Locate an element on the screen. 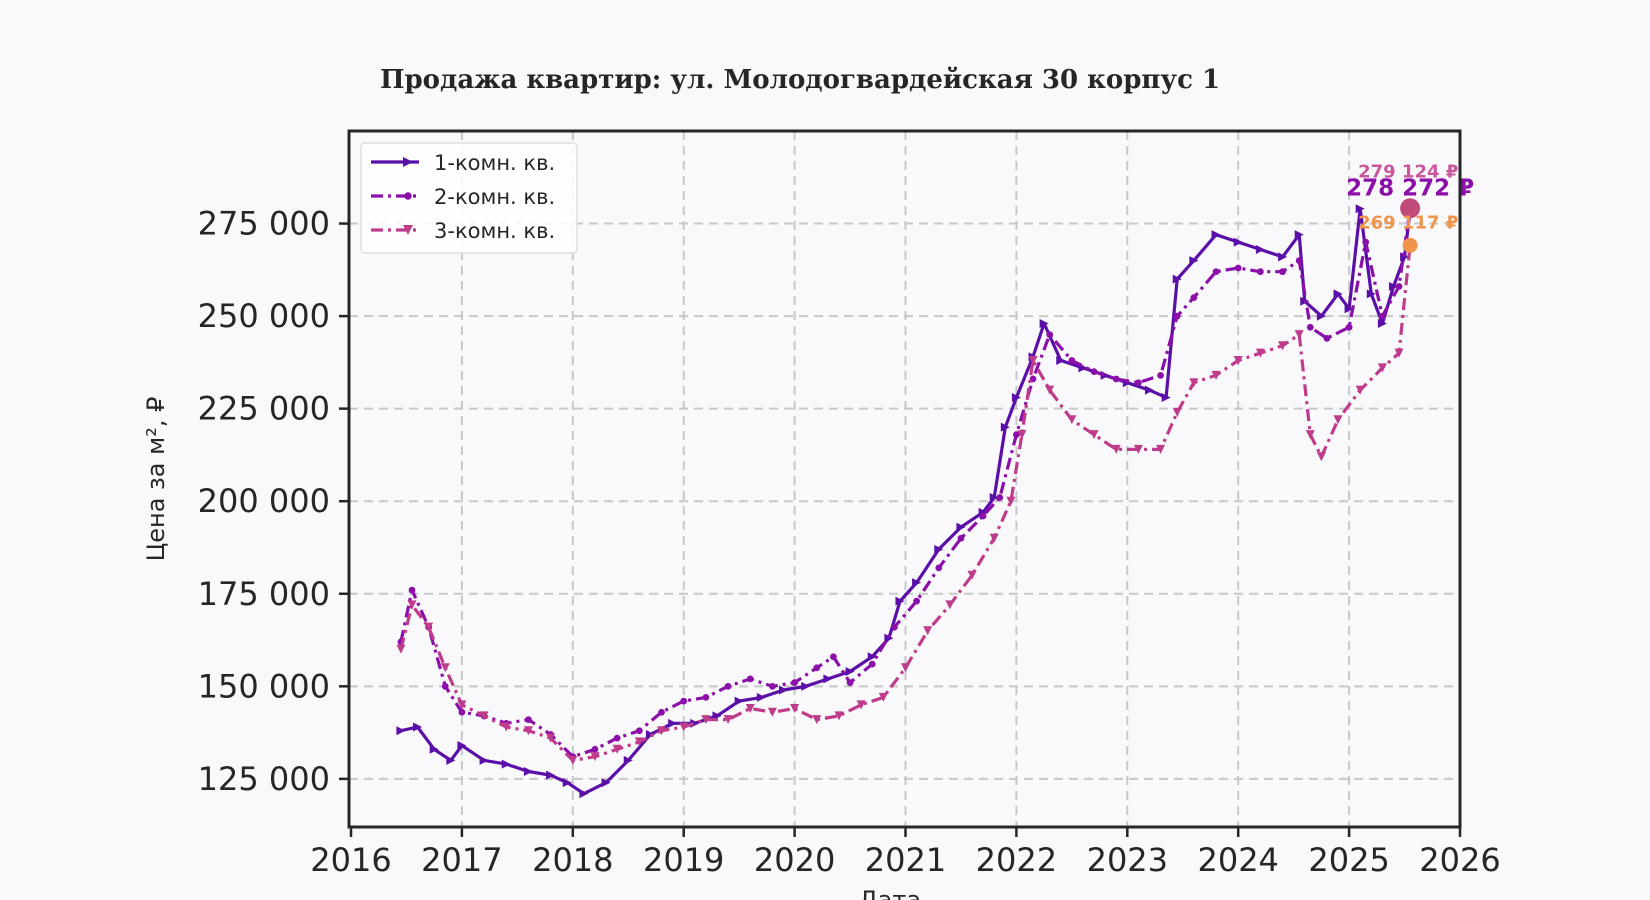 The image size is (1650, 900). x-tick-label: 2020 is located at coordinates (794, 860).